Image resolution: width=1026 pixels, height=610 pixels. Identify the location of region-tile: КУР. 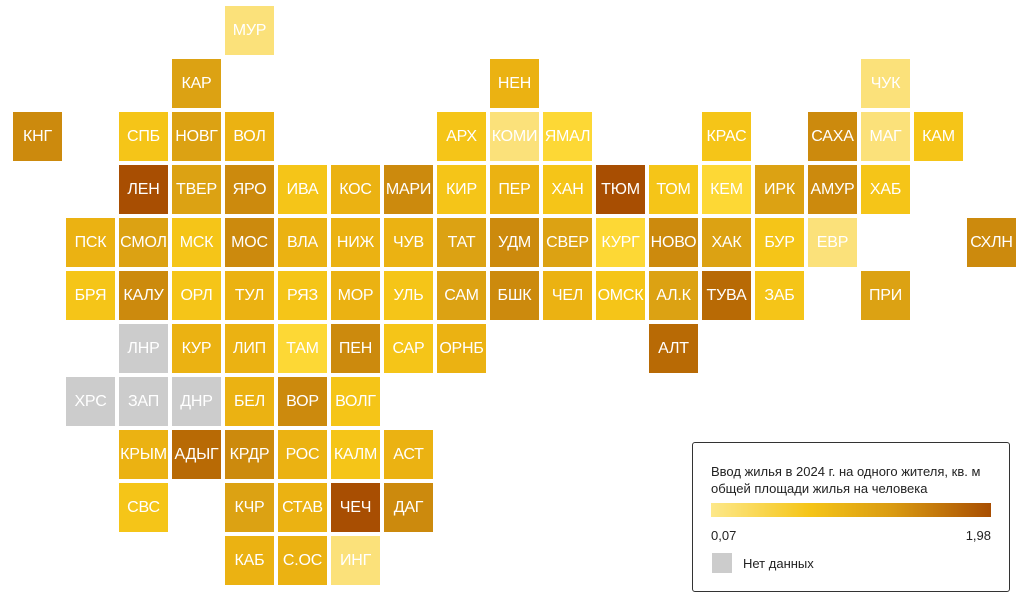
(196, 348).